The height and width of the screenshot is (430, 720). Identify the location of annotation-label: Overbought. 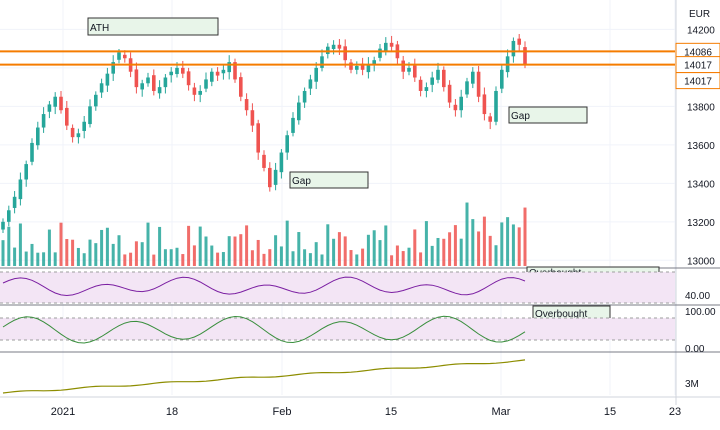
(561, 314).